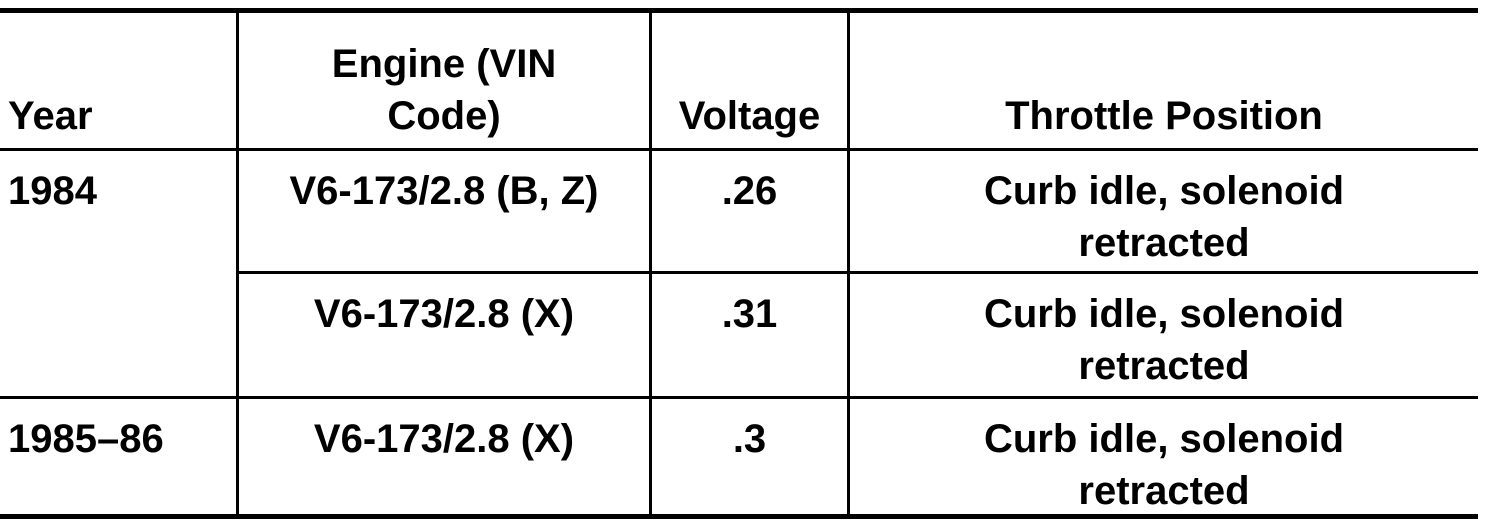 This screenshot has height=528, width=1504. I want to click on cell: 1984, so click(122, 184).